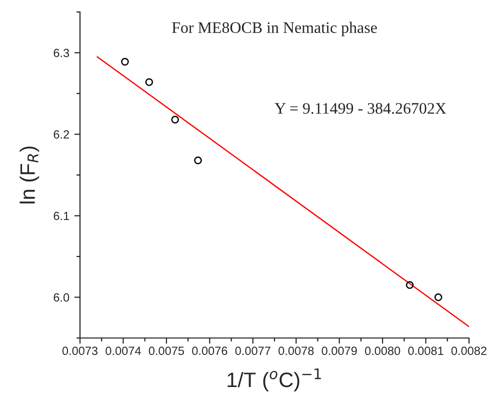  Describe the element at coordinates (123, 351) in the screenshot. I see `x-tick-label: 0.0074` at that location.